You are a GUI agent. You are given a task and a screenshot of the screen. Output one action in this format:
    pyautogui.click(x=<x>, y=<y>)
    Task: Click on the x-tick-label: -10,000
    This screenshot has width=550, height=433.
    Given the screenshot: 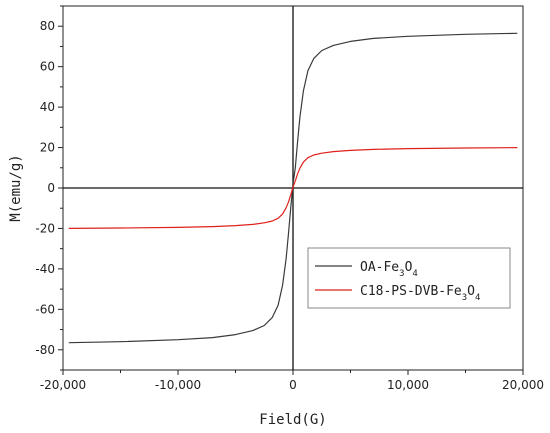 What is the action you would take?
    pyautogui.click(x=178, y=385)
    